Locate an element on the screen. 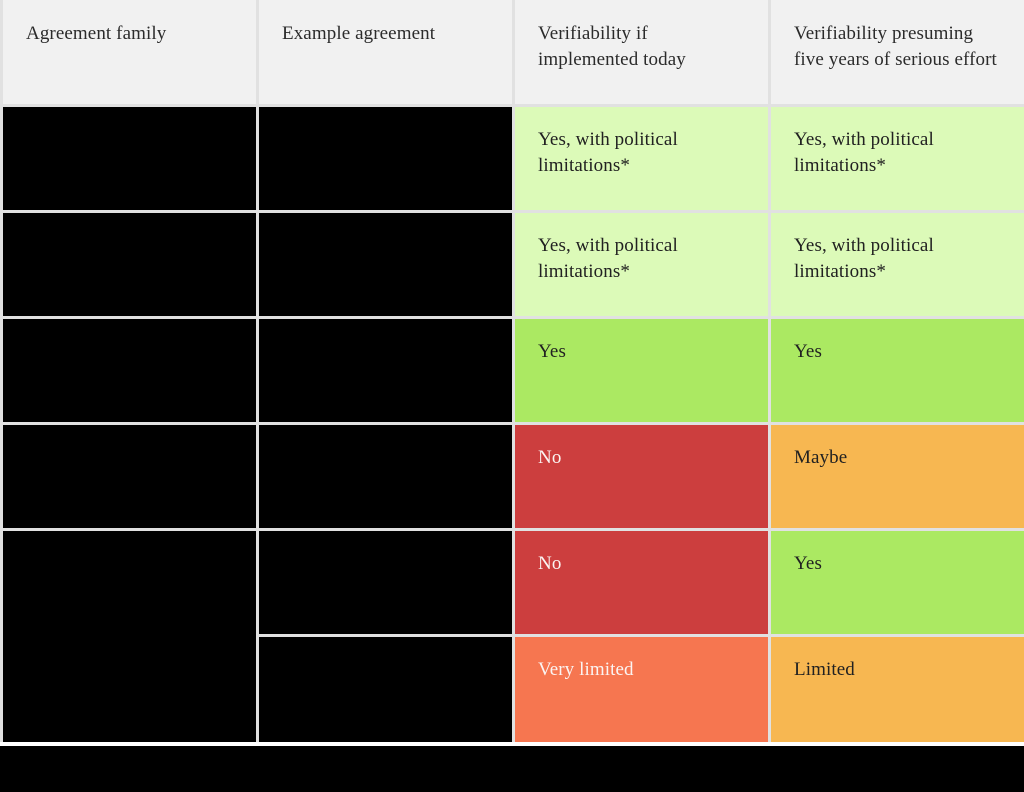  verifiability-five-years-cell: Maybe is located at coordinates (897, 476).